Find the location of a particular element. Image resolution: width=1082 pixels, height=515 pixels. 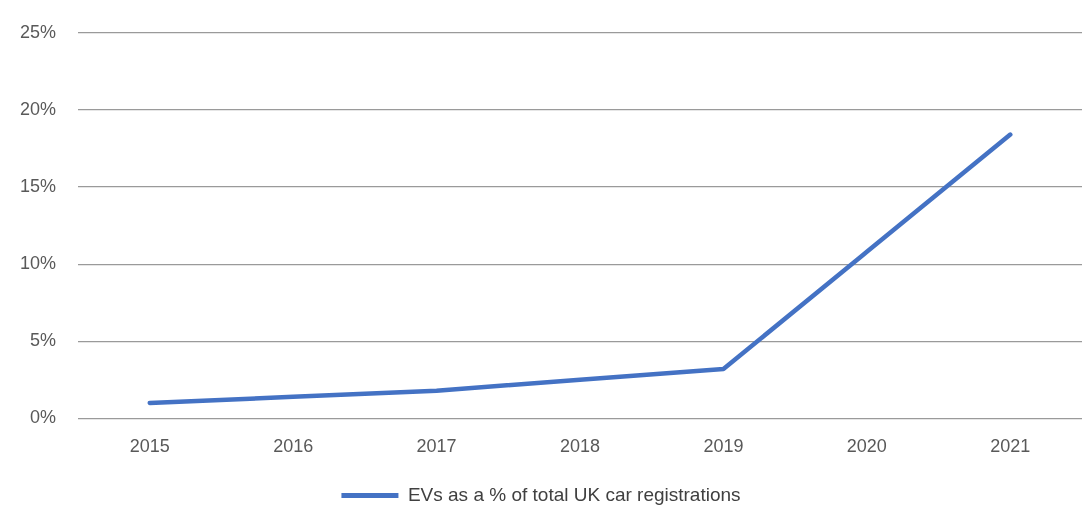

y-tick-label: 15% is located at coordinates (37, 186).